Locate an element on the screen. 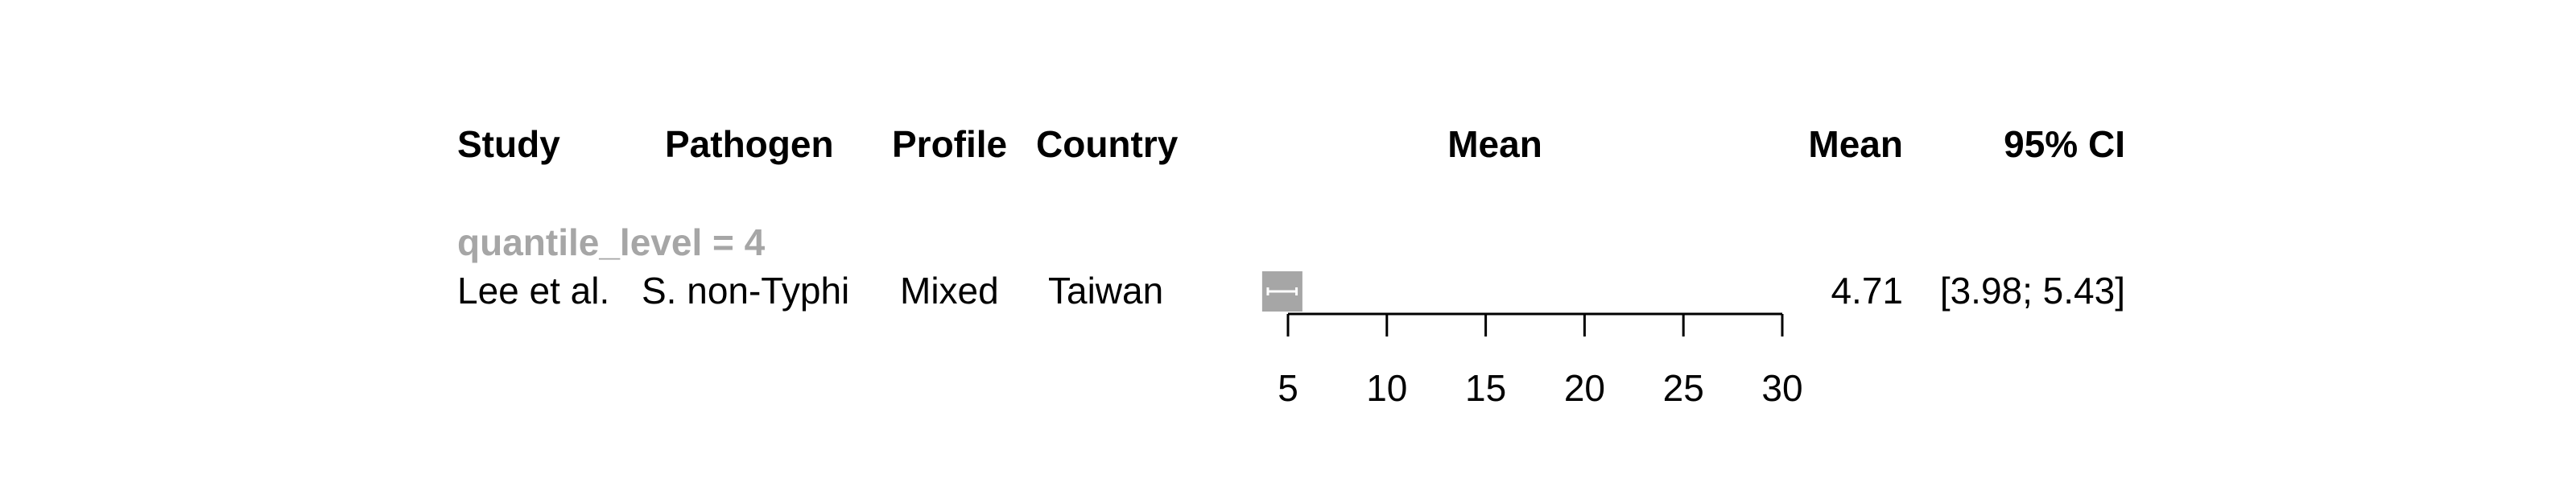 This screenshot has height=483, width=2576. x-tick-label: 30 is located at coordinates (1781, 388).